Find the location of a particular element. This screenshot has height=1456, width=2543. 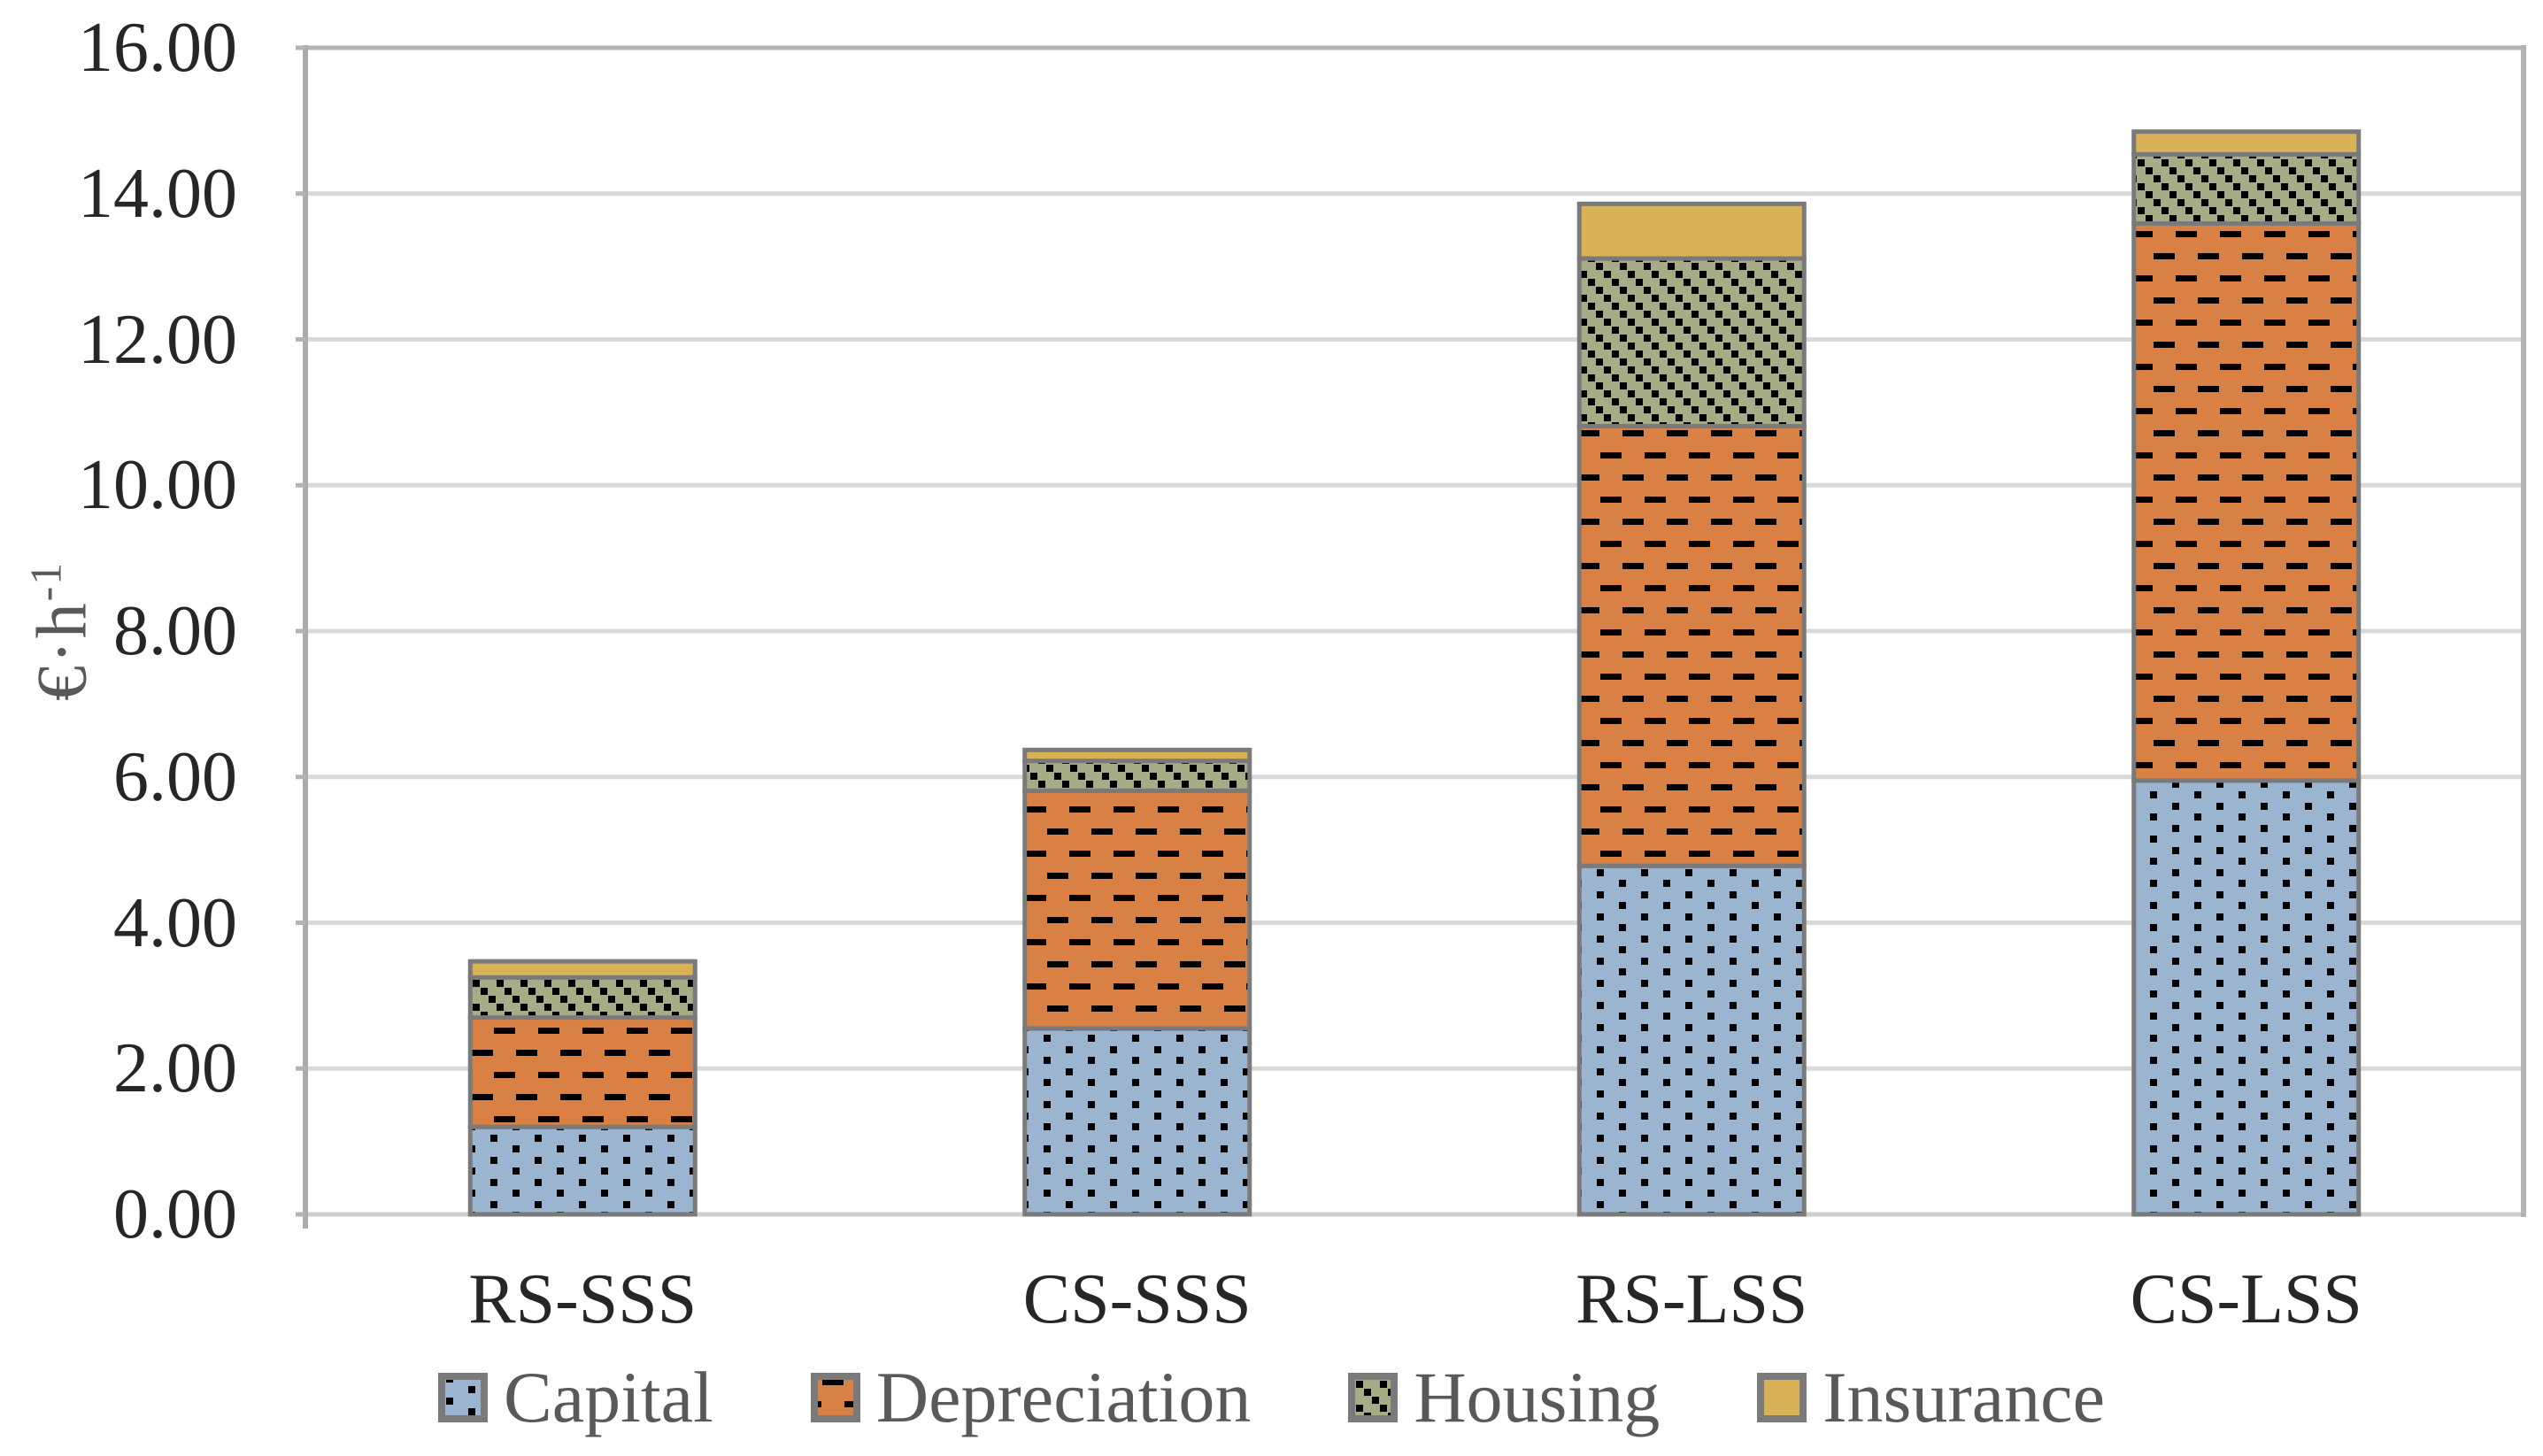

x-axis-label-CS-SSS: CS-SSS is located at coordinates (1137, 1299).